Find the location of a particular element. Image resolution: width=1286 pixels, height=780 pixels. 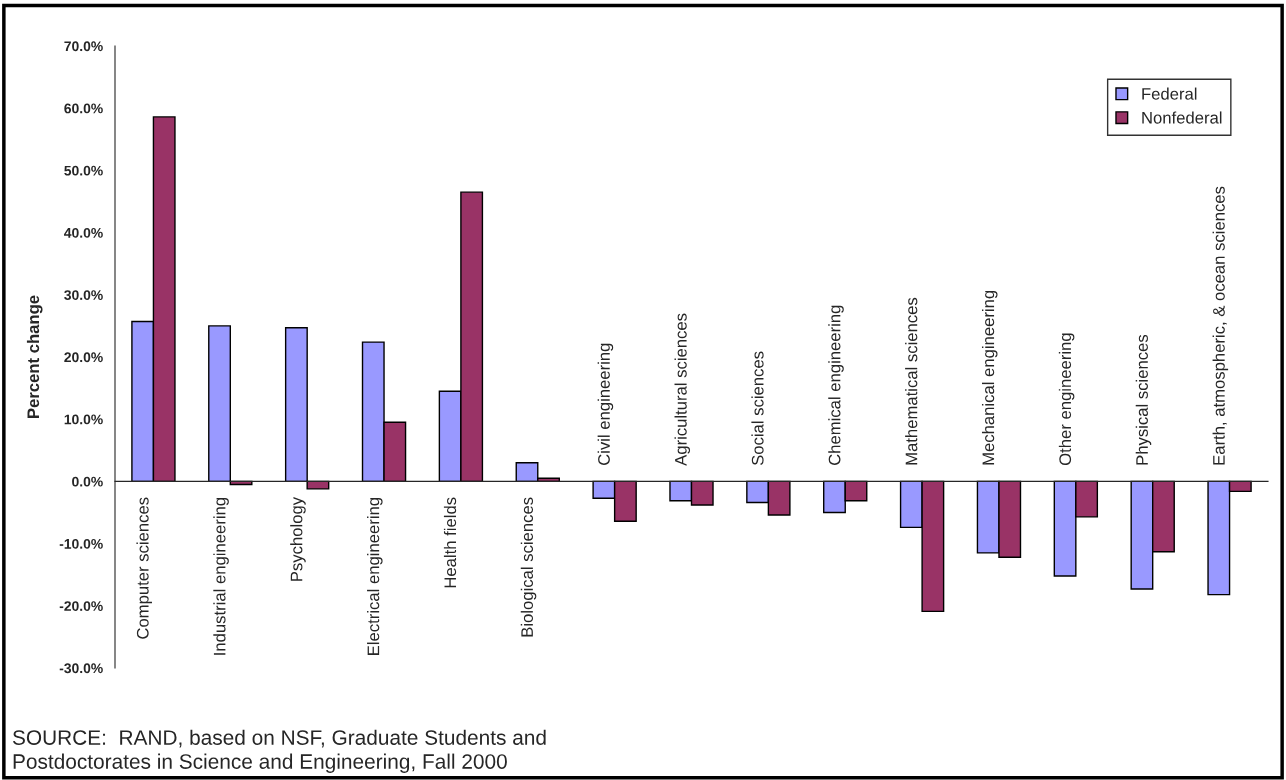

legend-label: Federal is located at coordinates (1169, 93).